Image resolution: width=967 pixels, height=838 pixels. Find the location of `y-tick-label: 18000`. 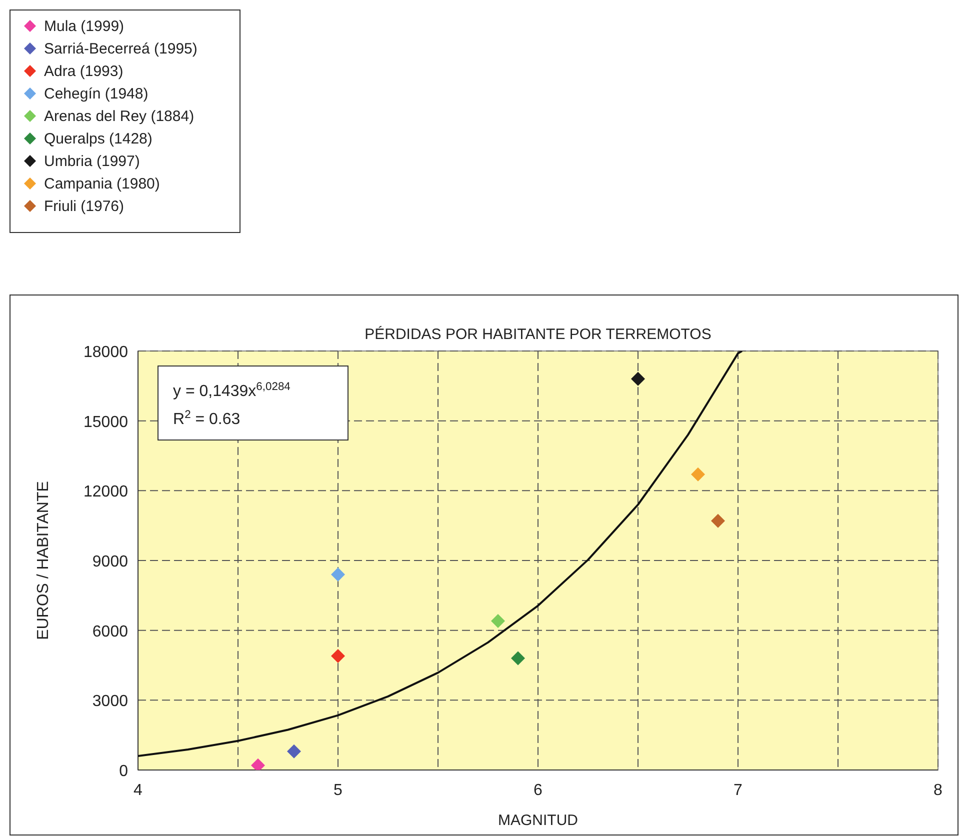

y-tick-label: 18000 is located at coordinates (106, 352).